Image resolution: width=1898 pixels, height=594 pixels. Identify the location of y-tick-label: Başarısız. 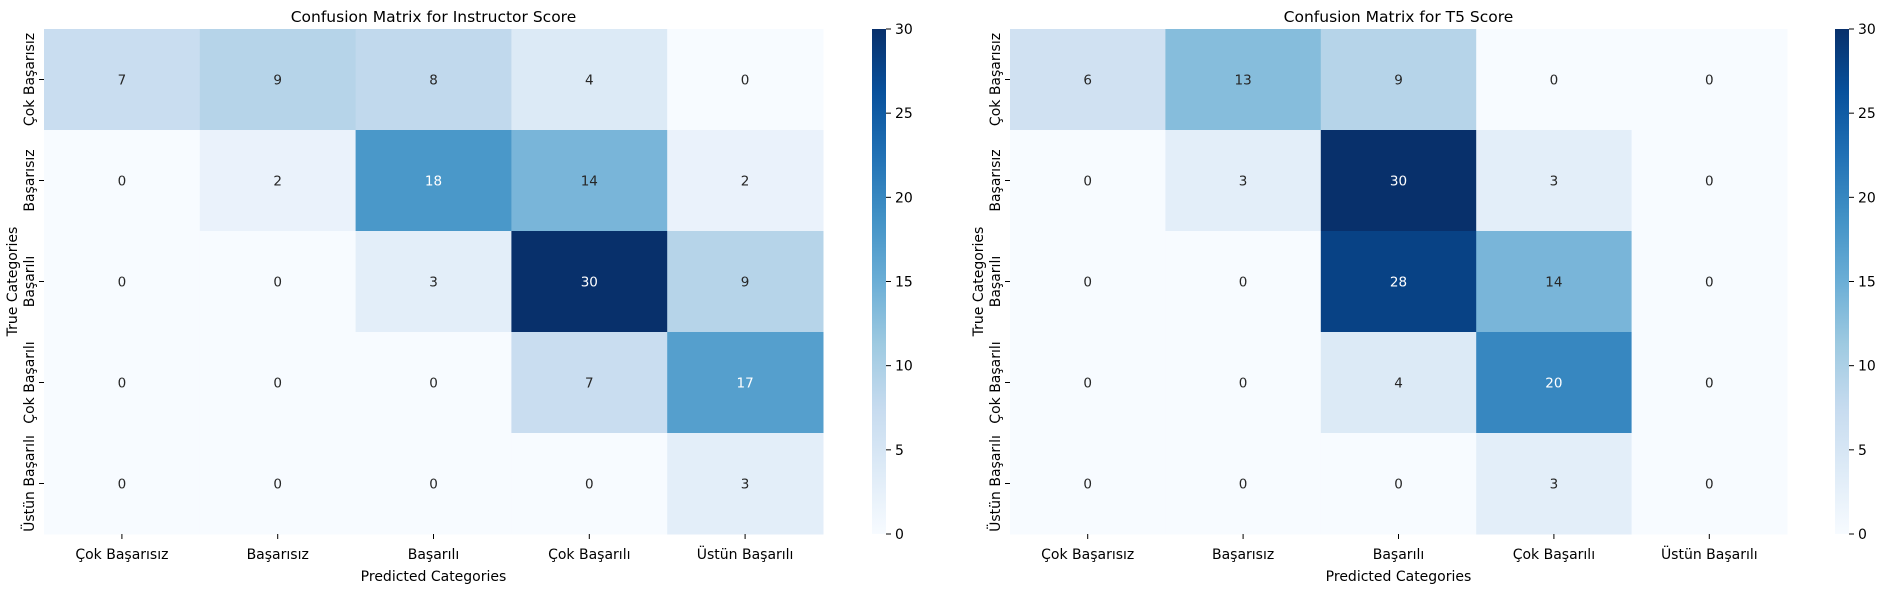
(30, 180).